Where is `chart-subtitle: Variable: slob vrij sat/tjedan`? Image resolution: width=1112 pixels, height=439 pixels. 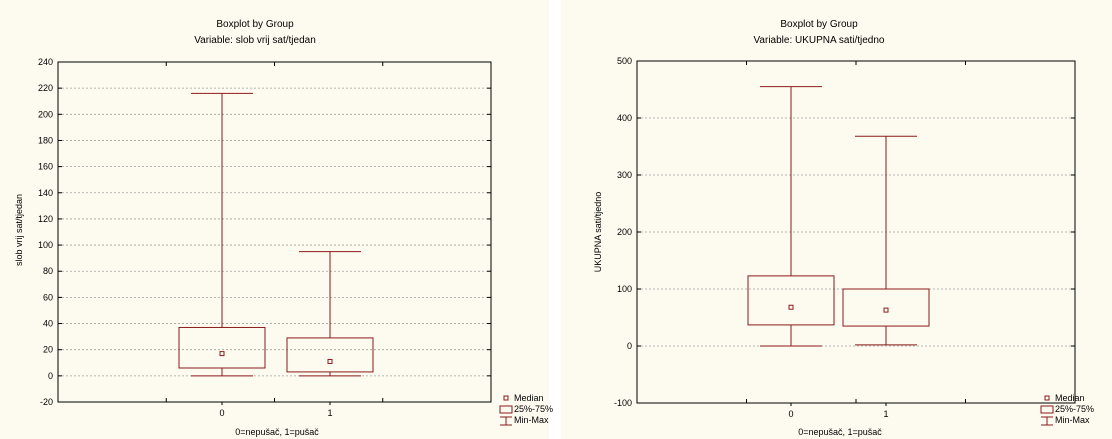 chart-subtitle: Variable: slob vrij sat/tjedan is located at coordinates (255, 40).